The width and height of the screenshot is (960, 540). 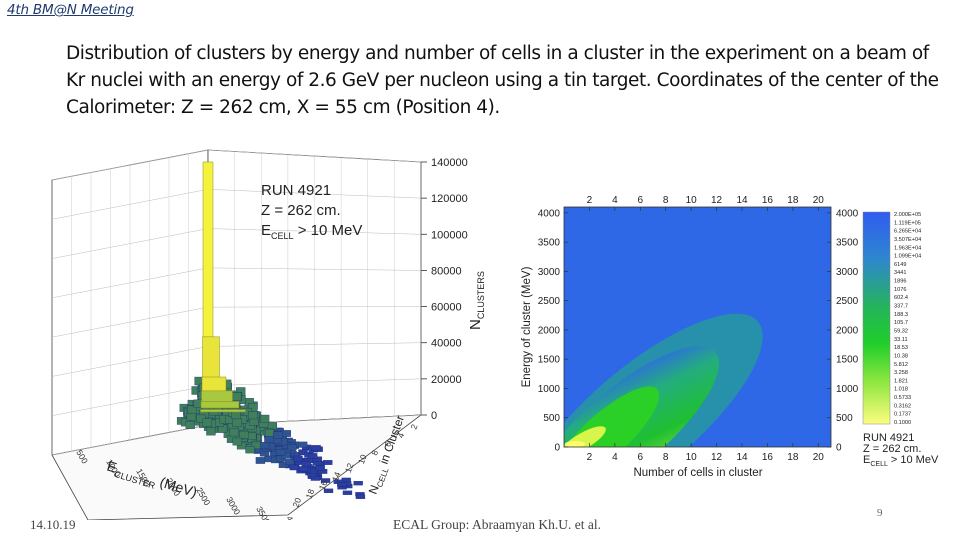 What do you see at coordinates (768, 200) in the screenshot?
I see `heatmap-top-tick-label: 16` at bounding box center [768, 200].